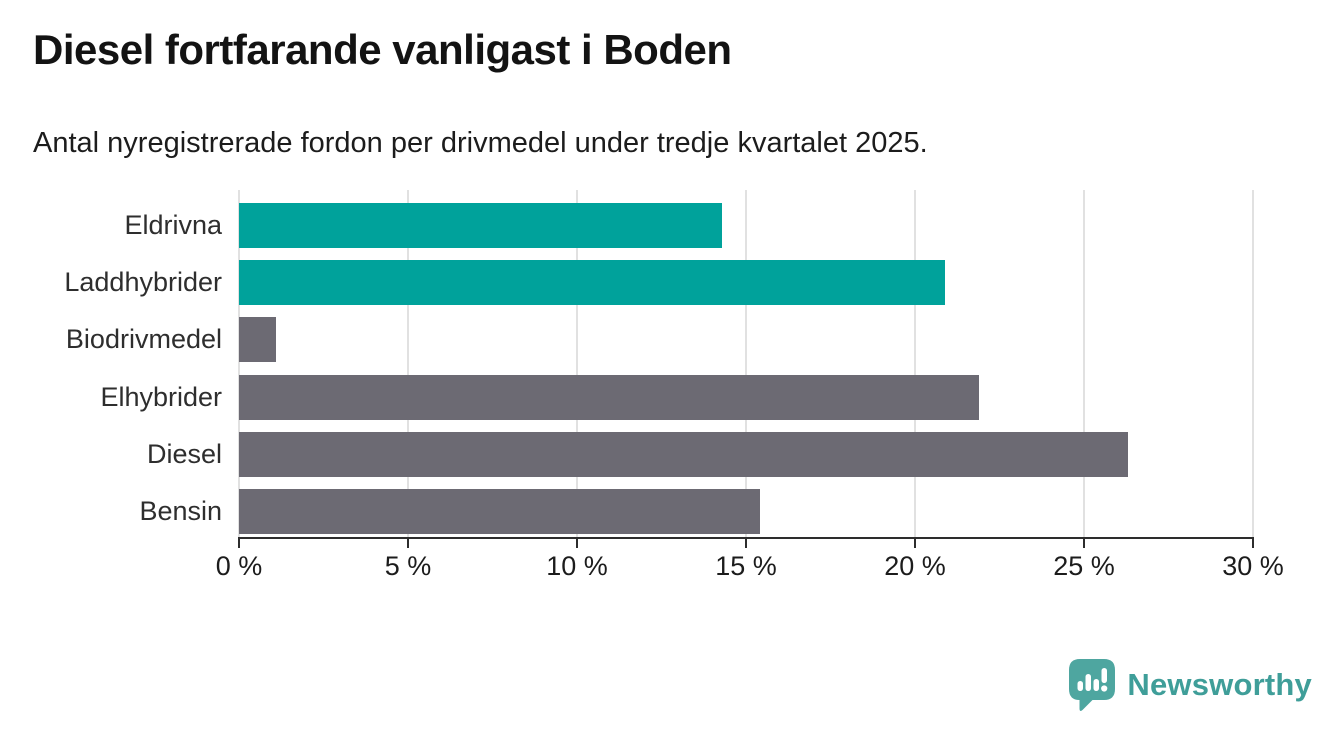  Describe the element at coordinates (382, 49) in the screenshot. I see `page-title: Diesel fortfarande vanligast i Boden` at that location.